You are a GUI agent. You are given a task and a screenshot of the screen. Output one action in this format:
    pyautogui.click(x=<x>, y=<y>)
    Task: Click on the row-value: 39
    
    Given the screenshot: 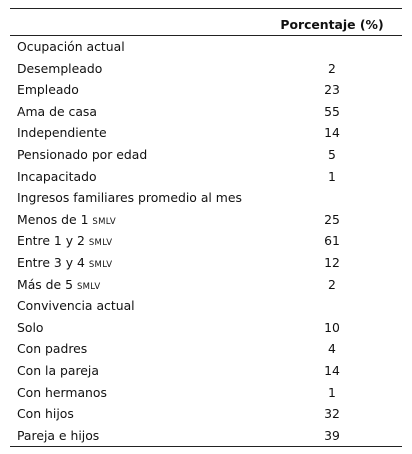 What is the action you would take?
    pyautogui.click(x=332, y=435)
    